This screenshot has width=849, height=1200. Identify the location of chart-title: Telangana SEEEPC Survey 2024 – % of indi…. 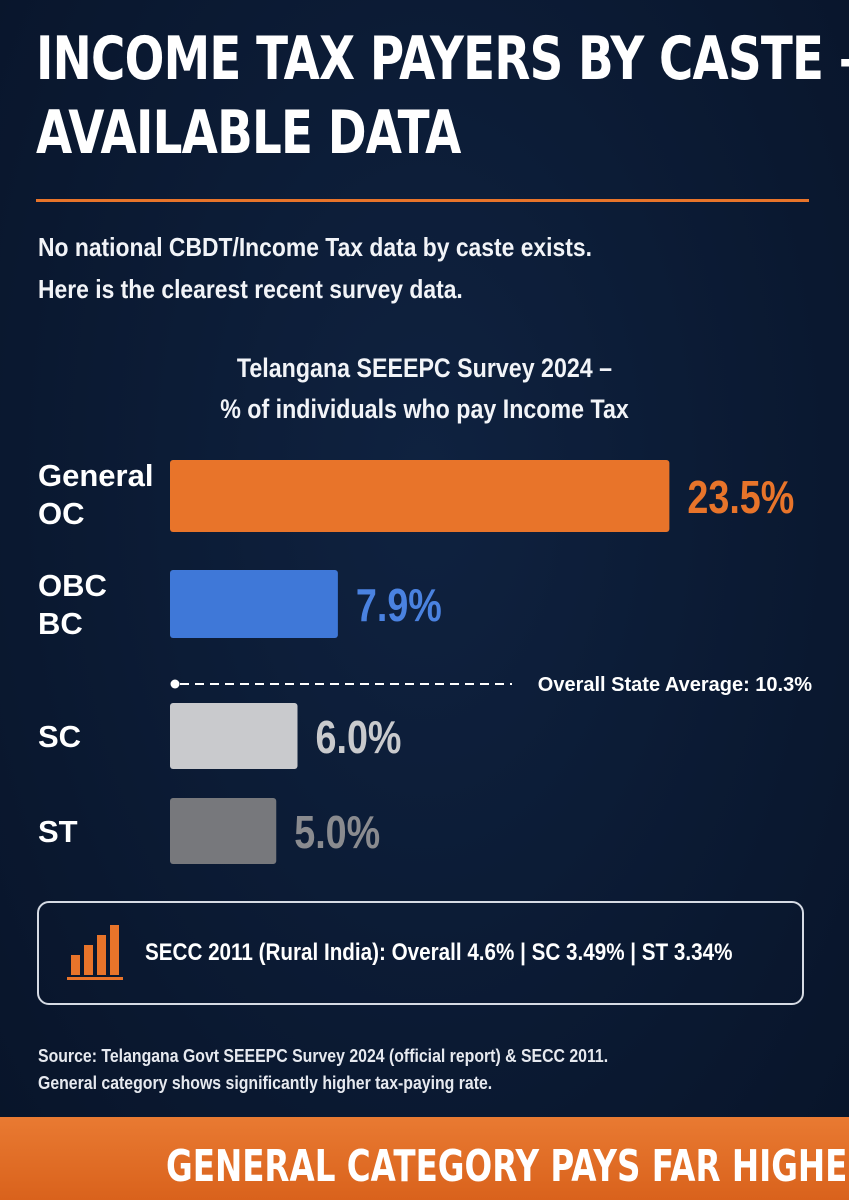
(424, 389).